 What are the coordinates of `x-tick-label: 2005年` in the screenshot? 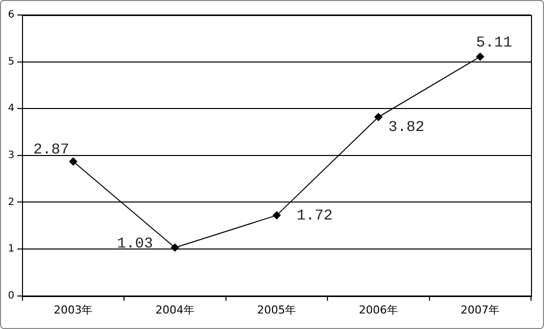 It's located at (276, 309).